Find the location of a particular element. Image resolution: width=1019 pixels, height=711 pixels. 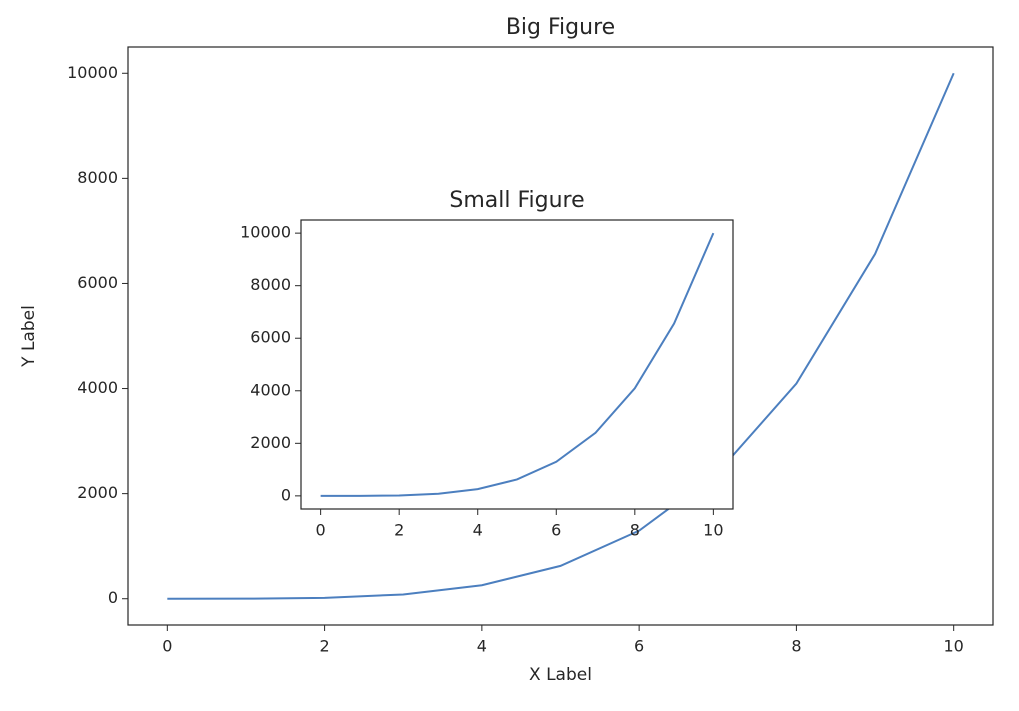

x-axis-label: X Label is located at coordinates (560, 675).